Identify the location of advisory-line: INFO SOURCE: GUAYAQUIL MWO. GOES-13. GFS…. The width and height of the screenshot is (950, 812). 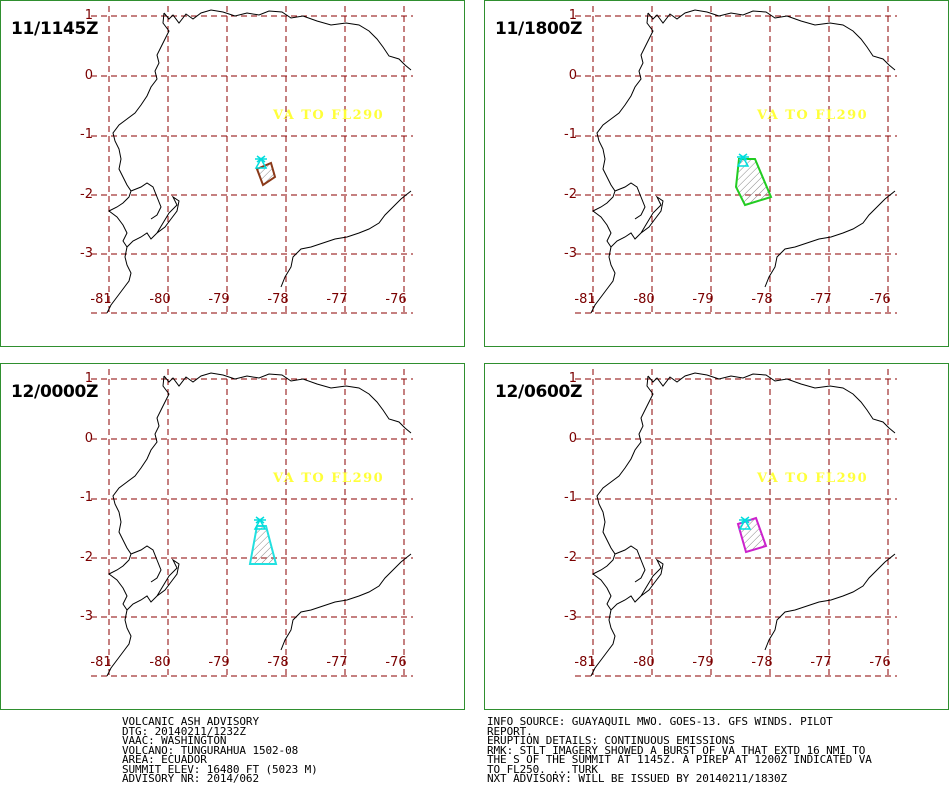
(660, 721).